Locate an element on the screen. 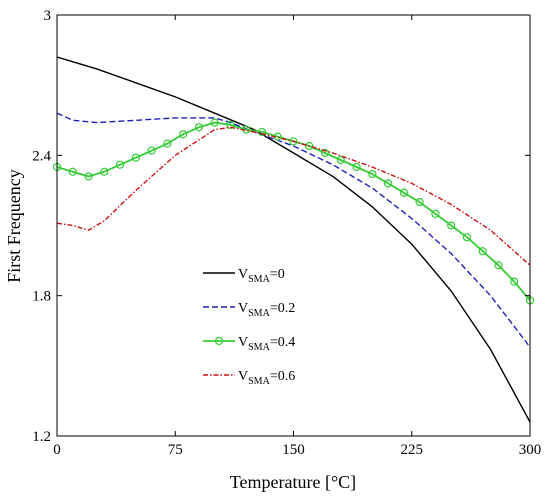 The height and width of the screenshot is (499, 550). y-axis-label: First Frequency is located at coordinates (14, 225).